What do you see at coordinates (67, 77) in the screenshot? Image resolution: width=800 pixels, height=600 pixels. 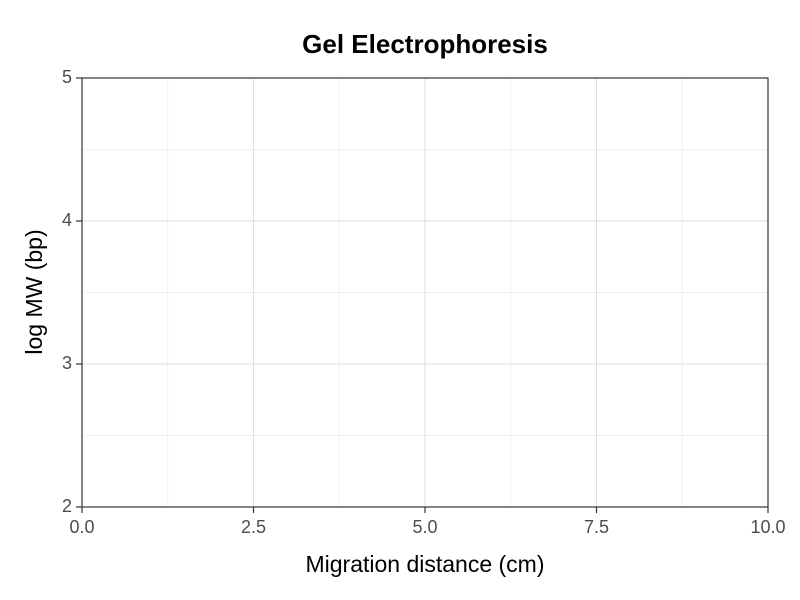 I see `y-tick-label: 5` at bounding box center [67, 77].